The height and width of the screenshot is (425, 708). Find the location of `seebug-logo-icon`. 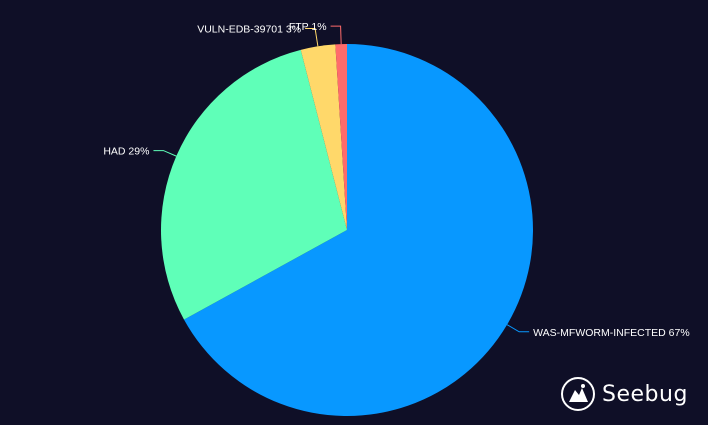

seebug-logo-icon is located at coordinates (578, 394).